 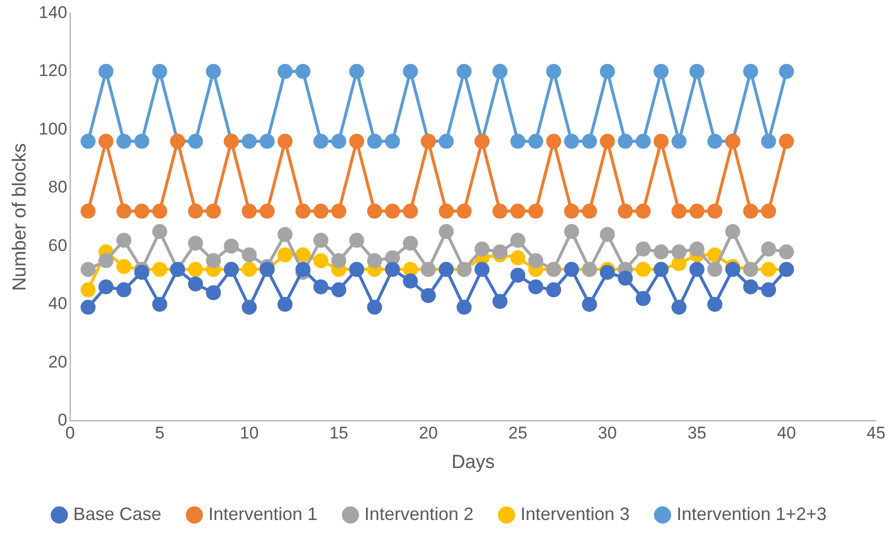 I want to click on x-tick-label: 45, so click(x=876, y=433).